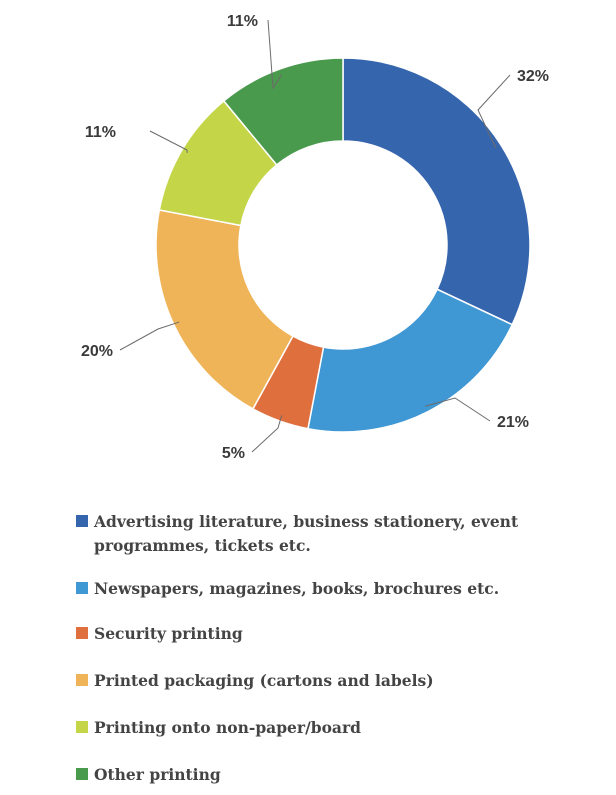 The image size is (616, 795). Describe the element at coordinates (264, 680) in the screenshot. I see `legend-label: Printed packaging (cartons and labels)` at that location.